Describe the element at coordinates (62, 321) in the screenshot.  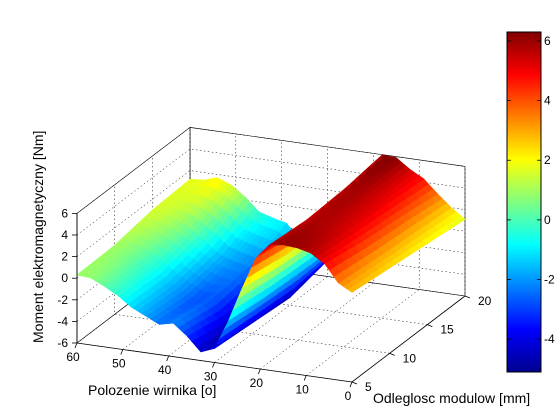
I see `z-tick-label: -4` at that location.